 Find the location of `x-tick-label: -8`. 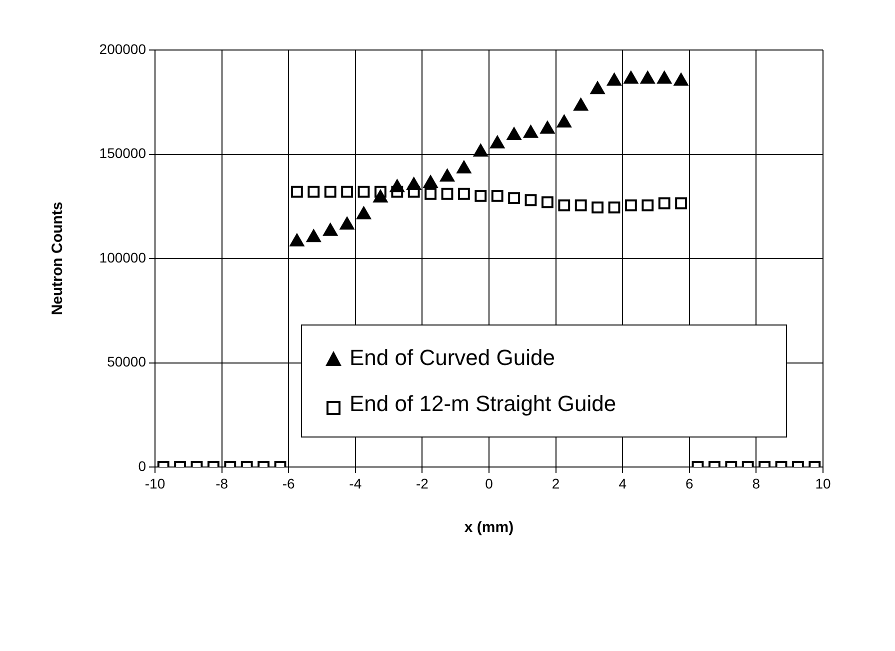

x-tick-label: -8 is located at coordinates (222, 483).